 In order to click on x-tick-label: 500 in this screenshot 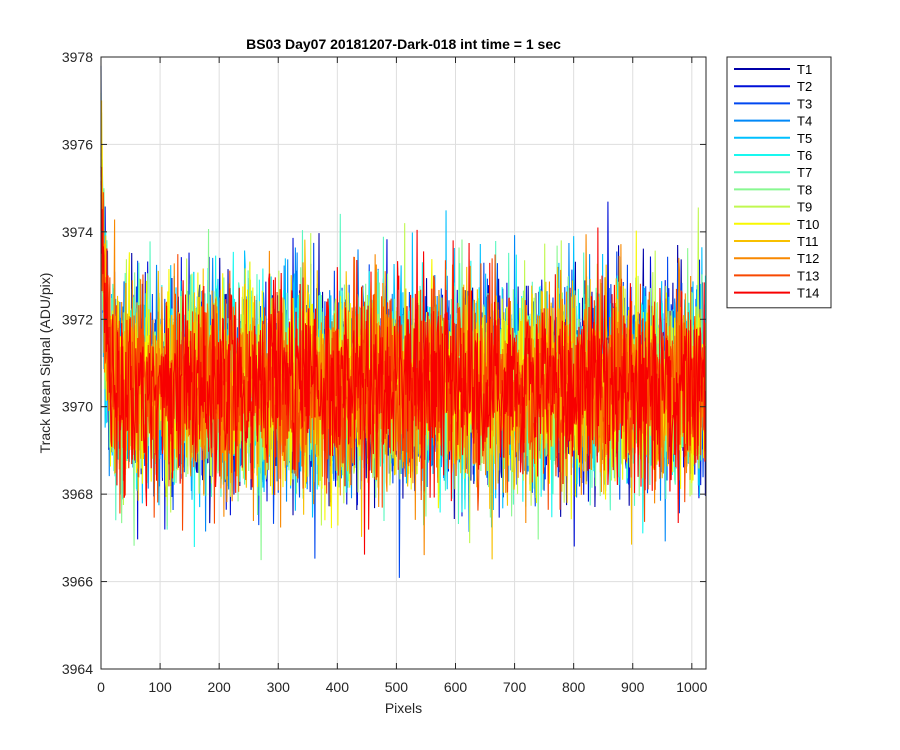, I will do `click(397, 687)`.